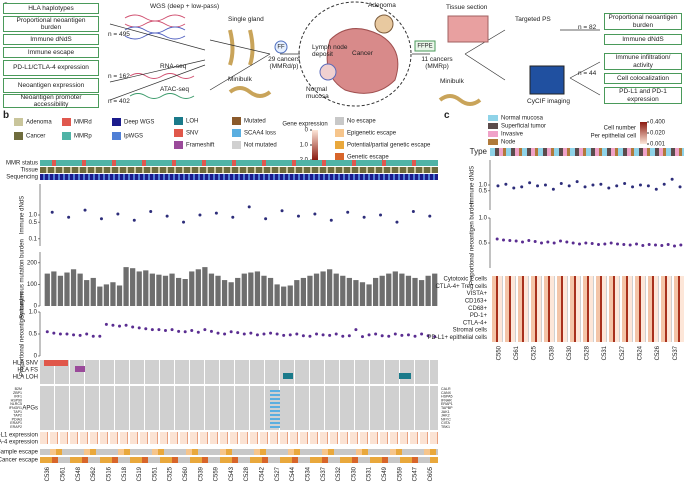 The width and height of the screenshot is (685, 486). I want to click on dna-icon, so click(155, 21).